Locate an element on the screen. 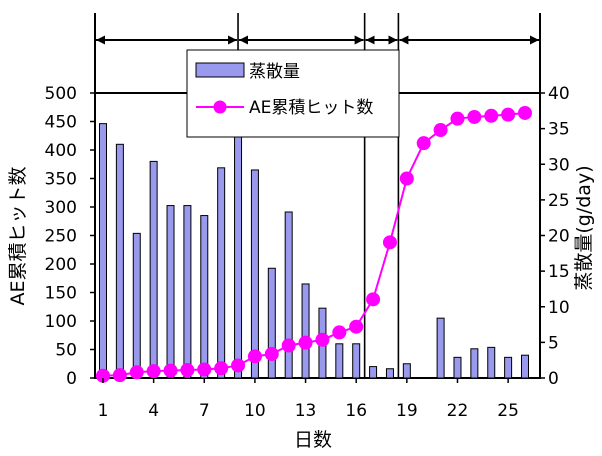 The image size is (602, 456). right-tick-label-20: 20 is located at coordinates (559, 237).